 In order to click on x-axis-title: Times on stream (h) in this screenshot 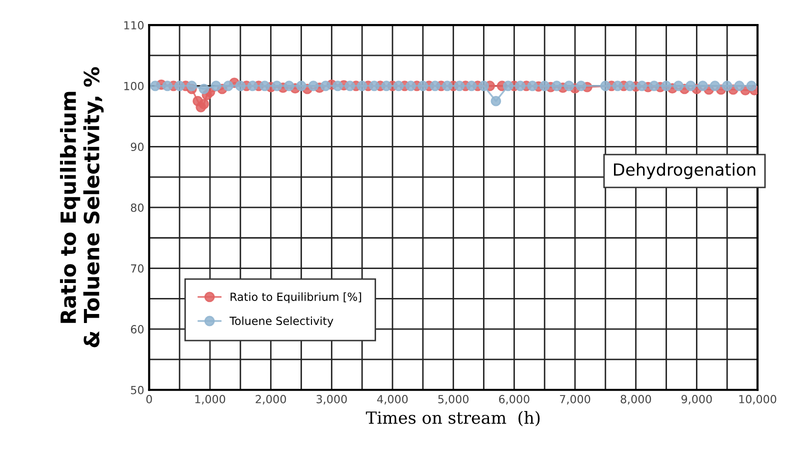, I will do `click(453, 418)`.